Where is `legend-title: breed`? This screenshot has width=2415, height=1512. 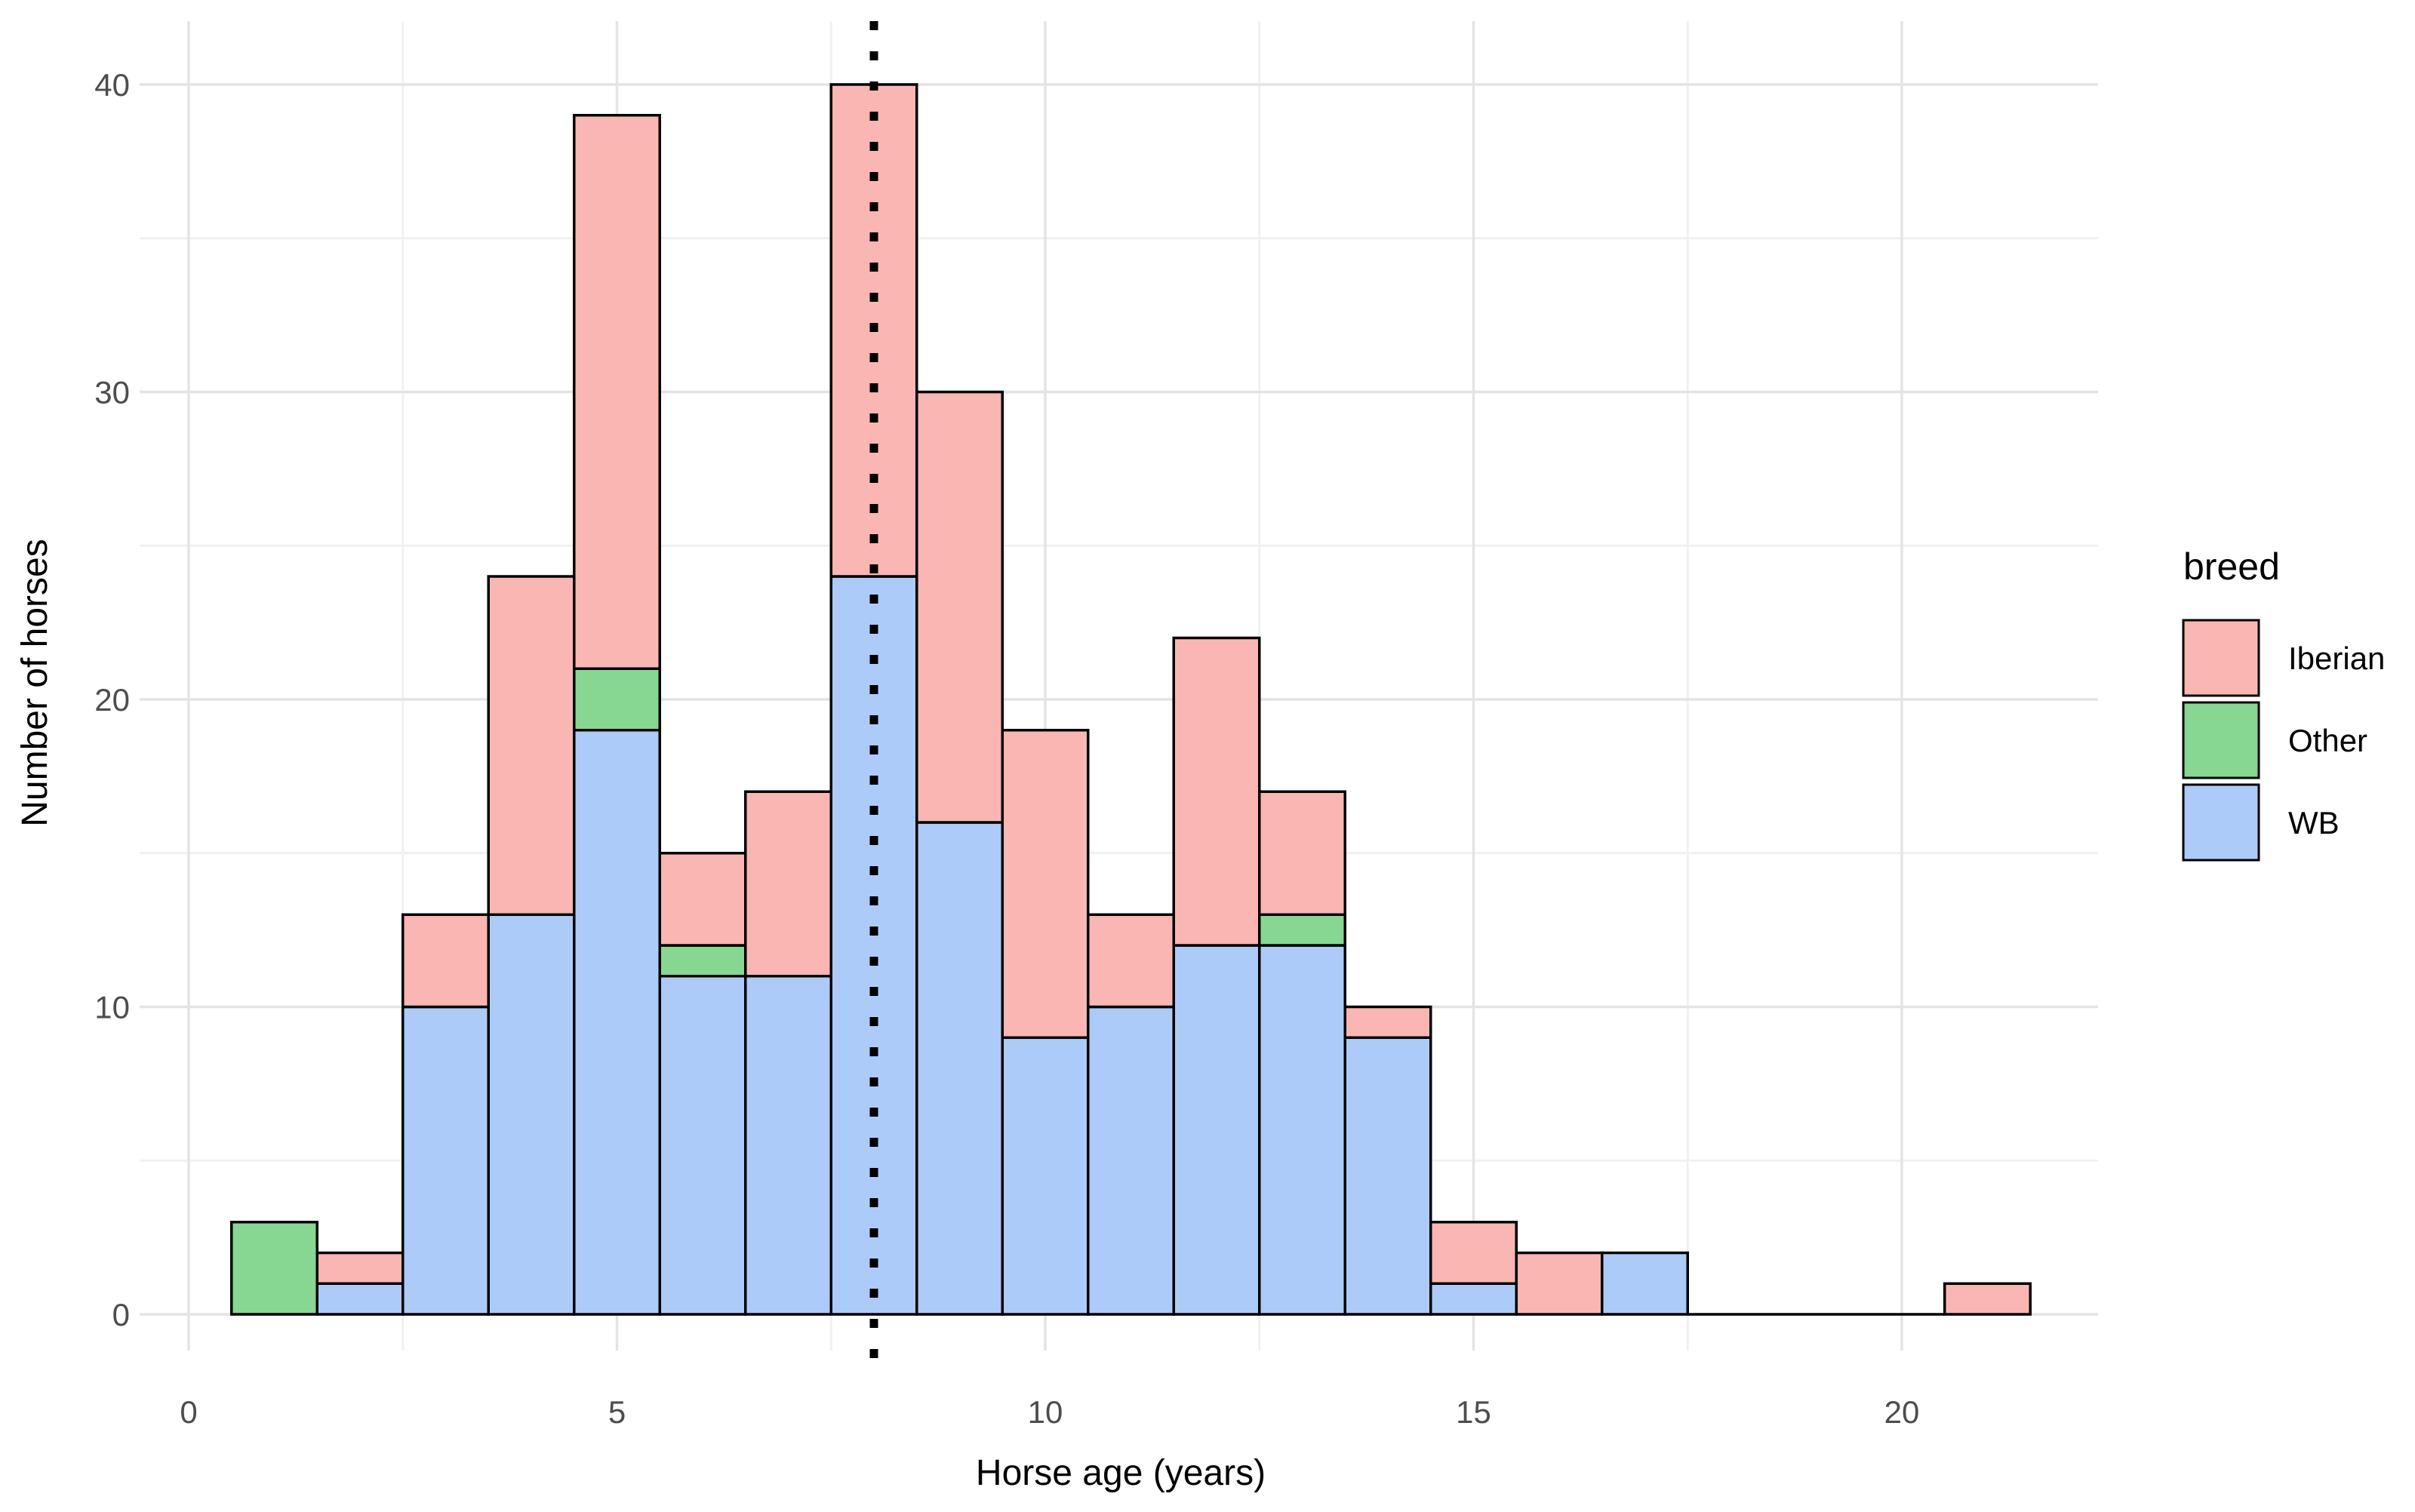
legend-title: breed is located at coordinates (2231, 566).